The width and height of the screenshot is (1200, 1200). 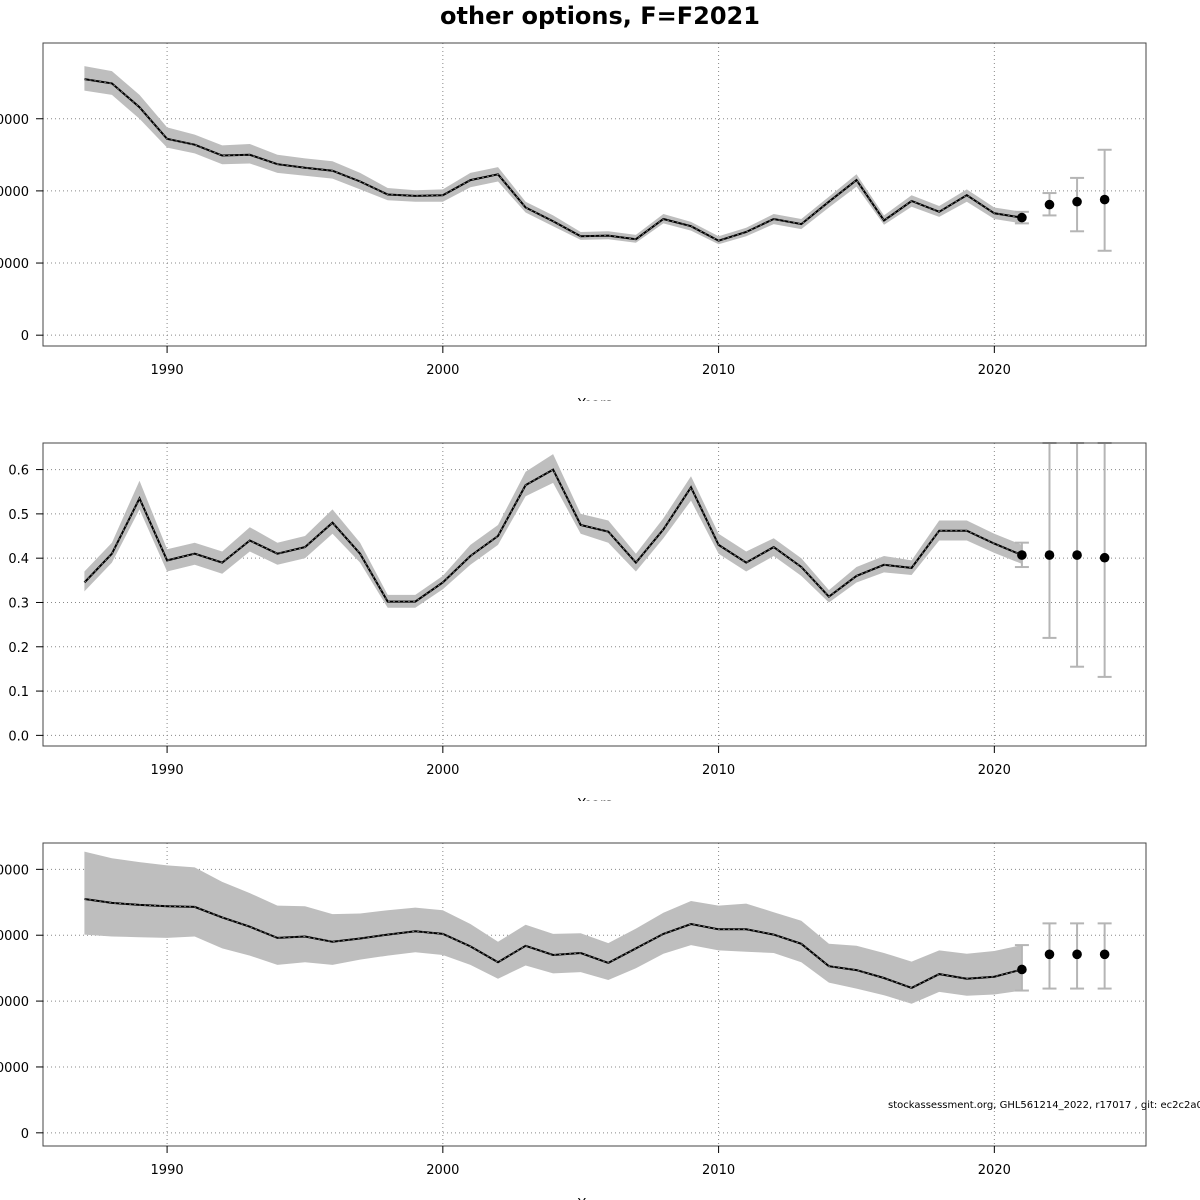 What do you see at coordinates (18, 471) in the screenshot?
I see `y-tick-label: 0.6` at bounding box center [18, 471].